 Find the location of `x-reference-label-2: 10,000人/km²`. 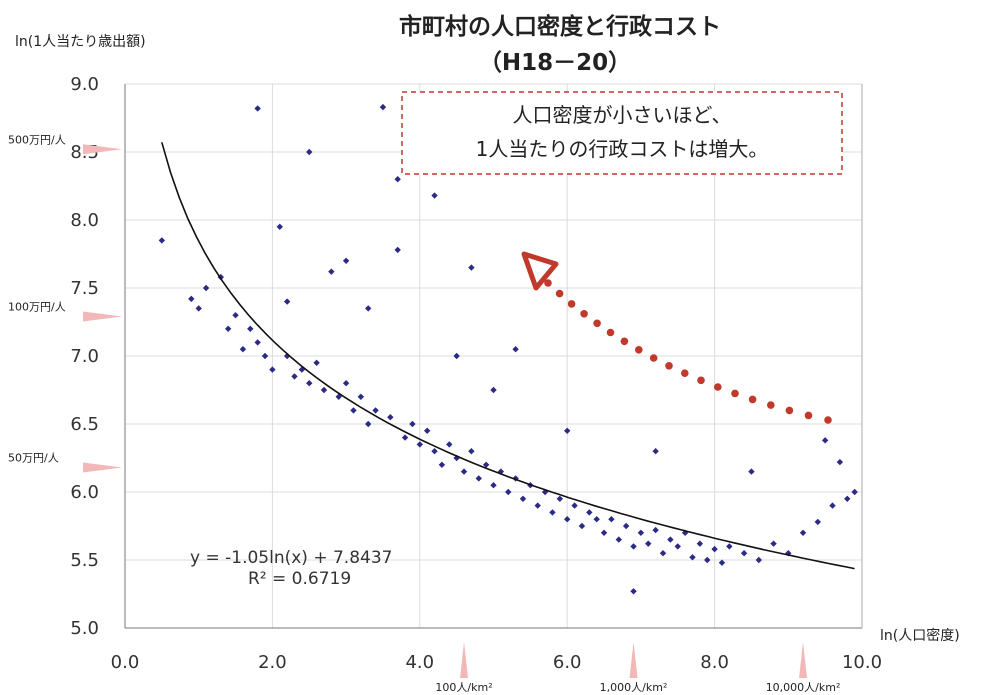

x-reference-label-2: 10,000人/km² is located at coordinates (803, 687).